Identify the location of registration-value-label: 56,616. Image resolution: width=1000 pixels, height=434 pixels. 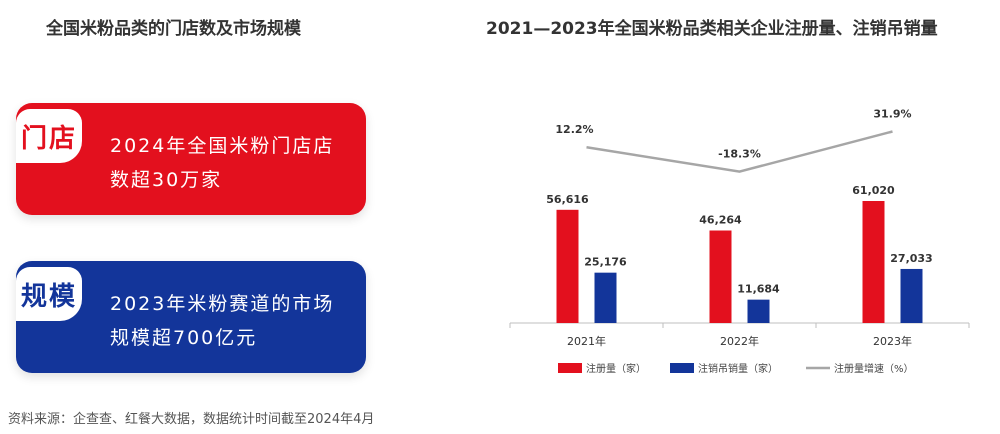
(567, 199).